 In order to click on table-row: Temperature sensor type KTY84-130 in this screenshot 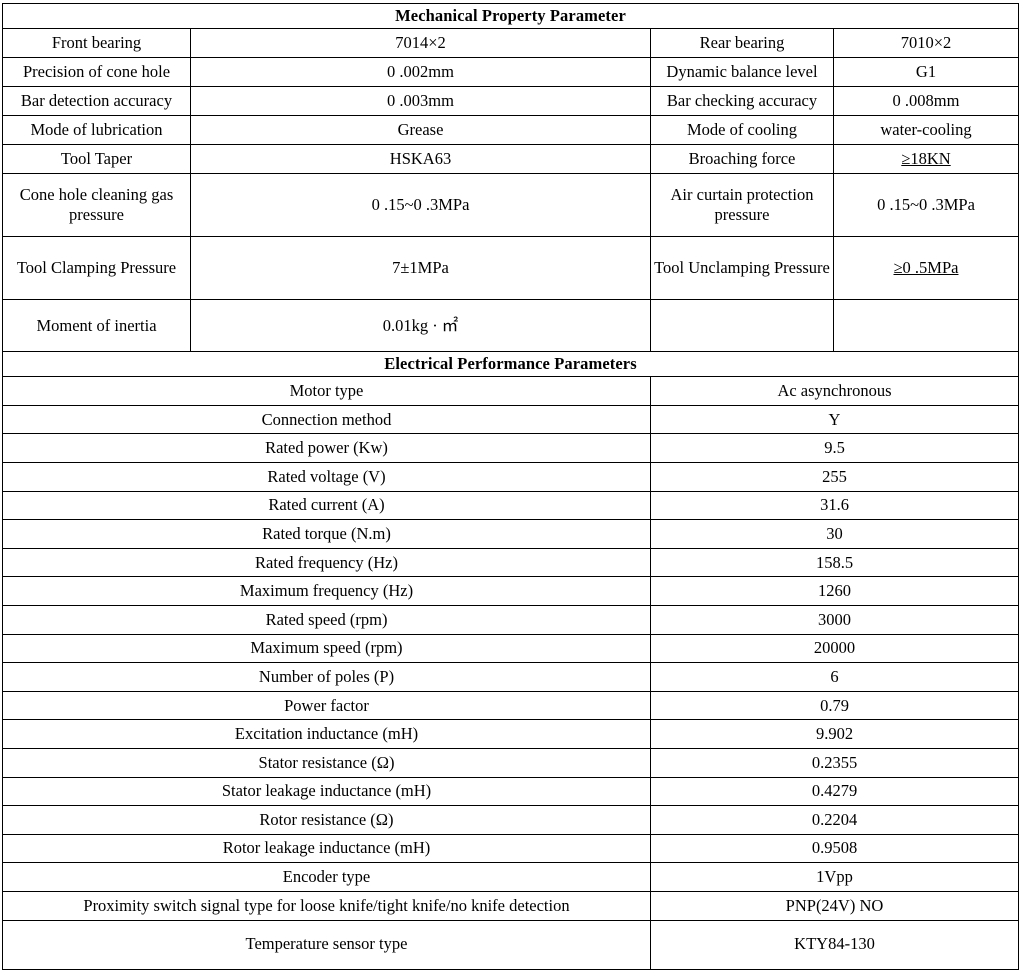, I will do `click(510, 944)`.